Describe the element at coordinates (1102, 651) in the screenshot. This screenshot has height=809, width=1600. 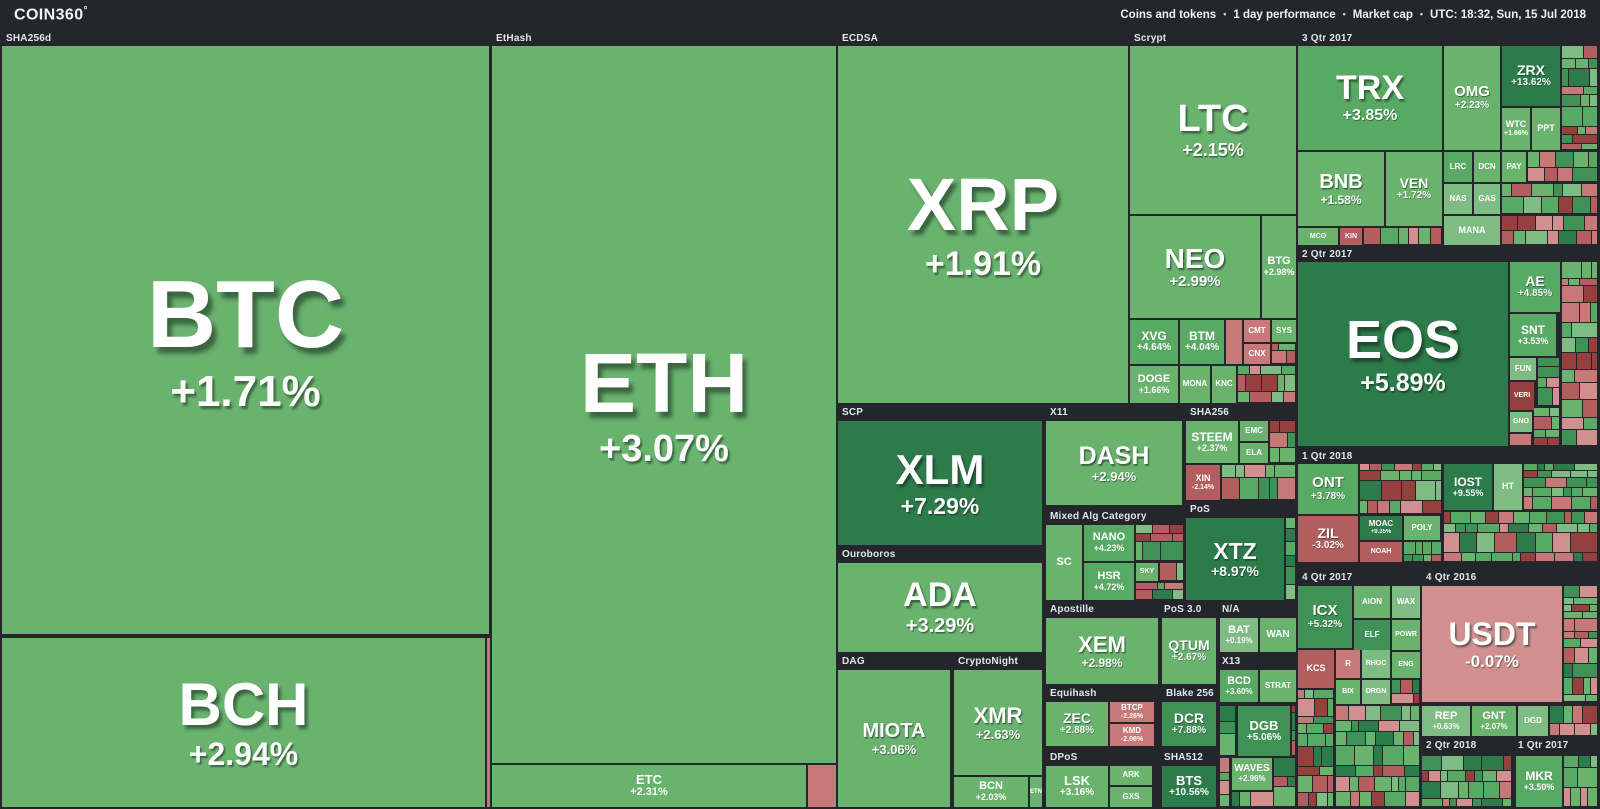
I see `tile-xem: XEM +2.98%` at that location.